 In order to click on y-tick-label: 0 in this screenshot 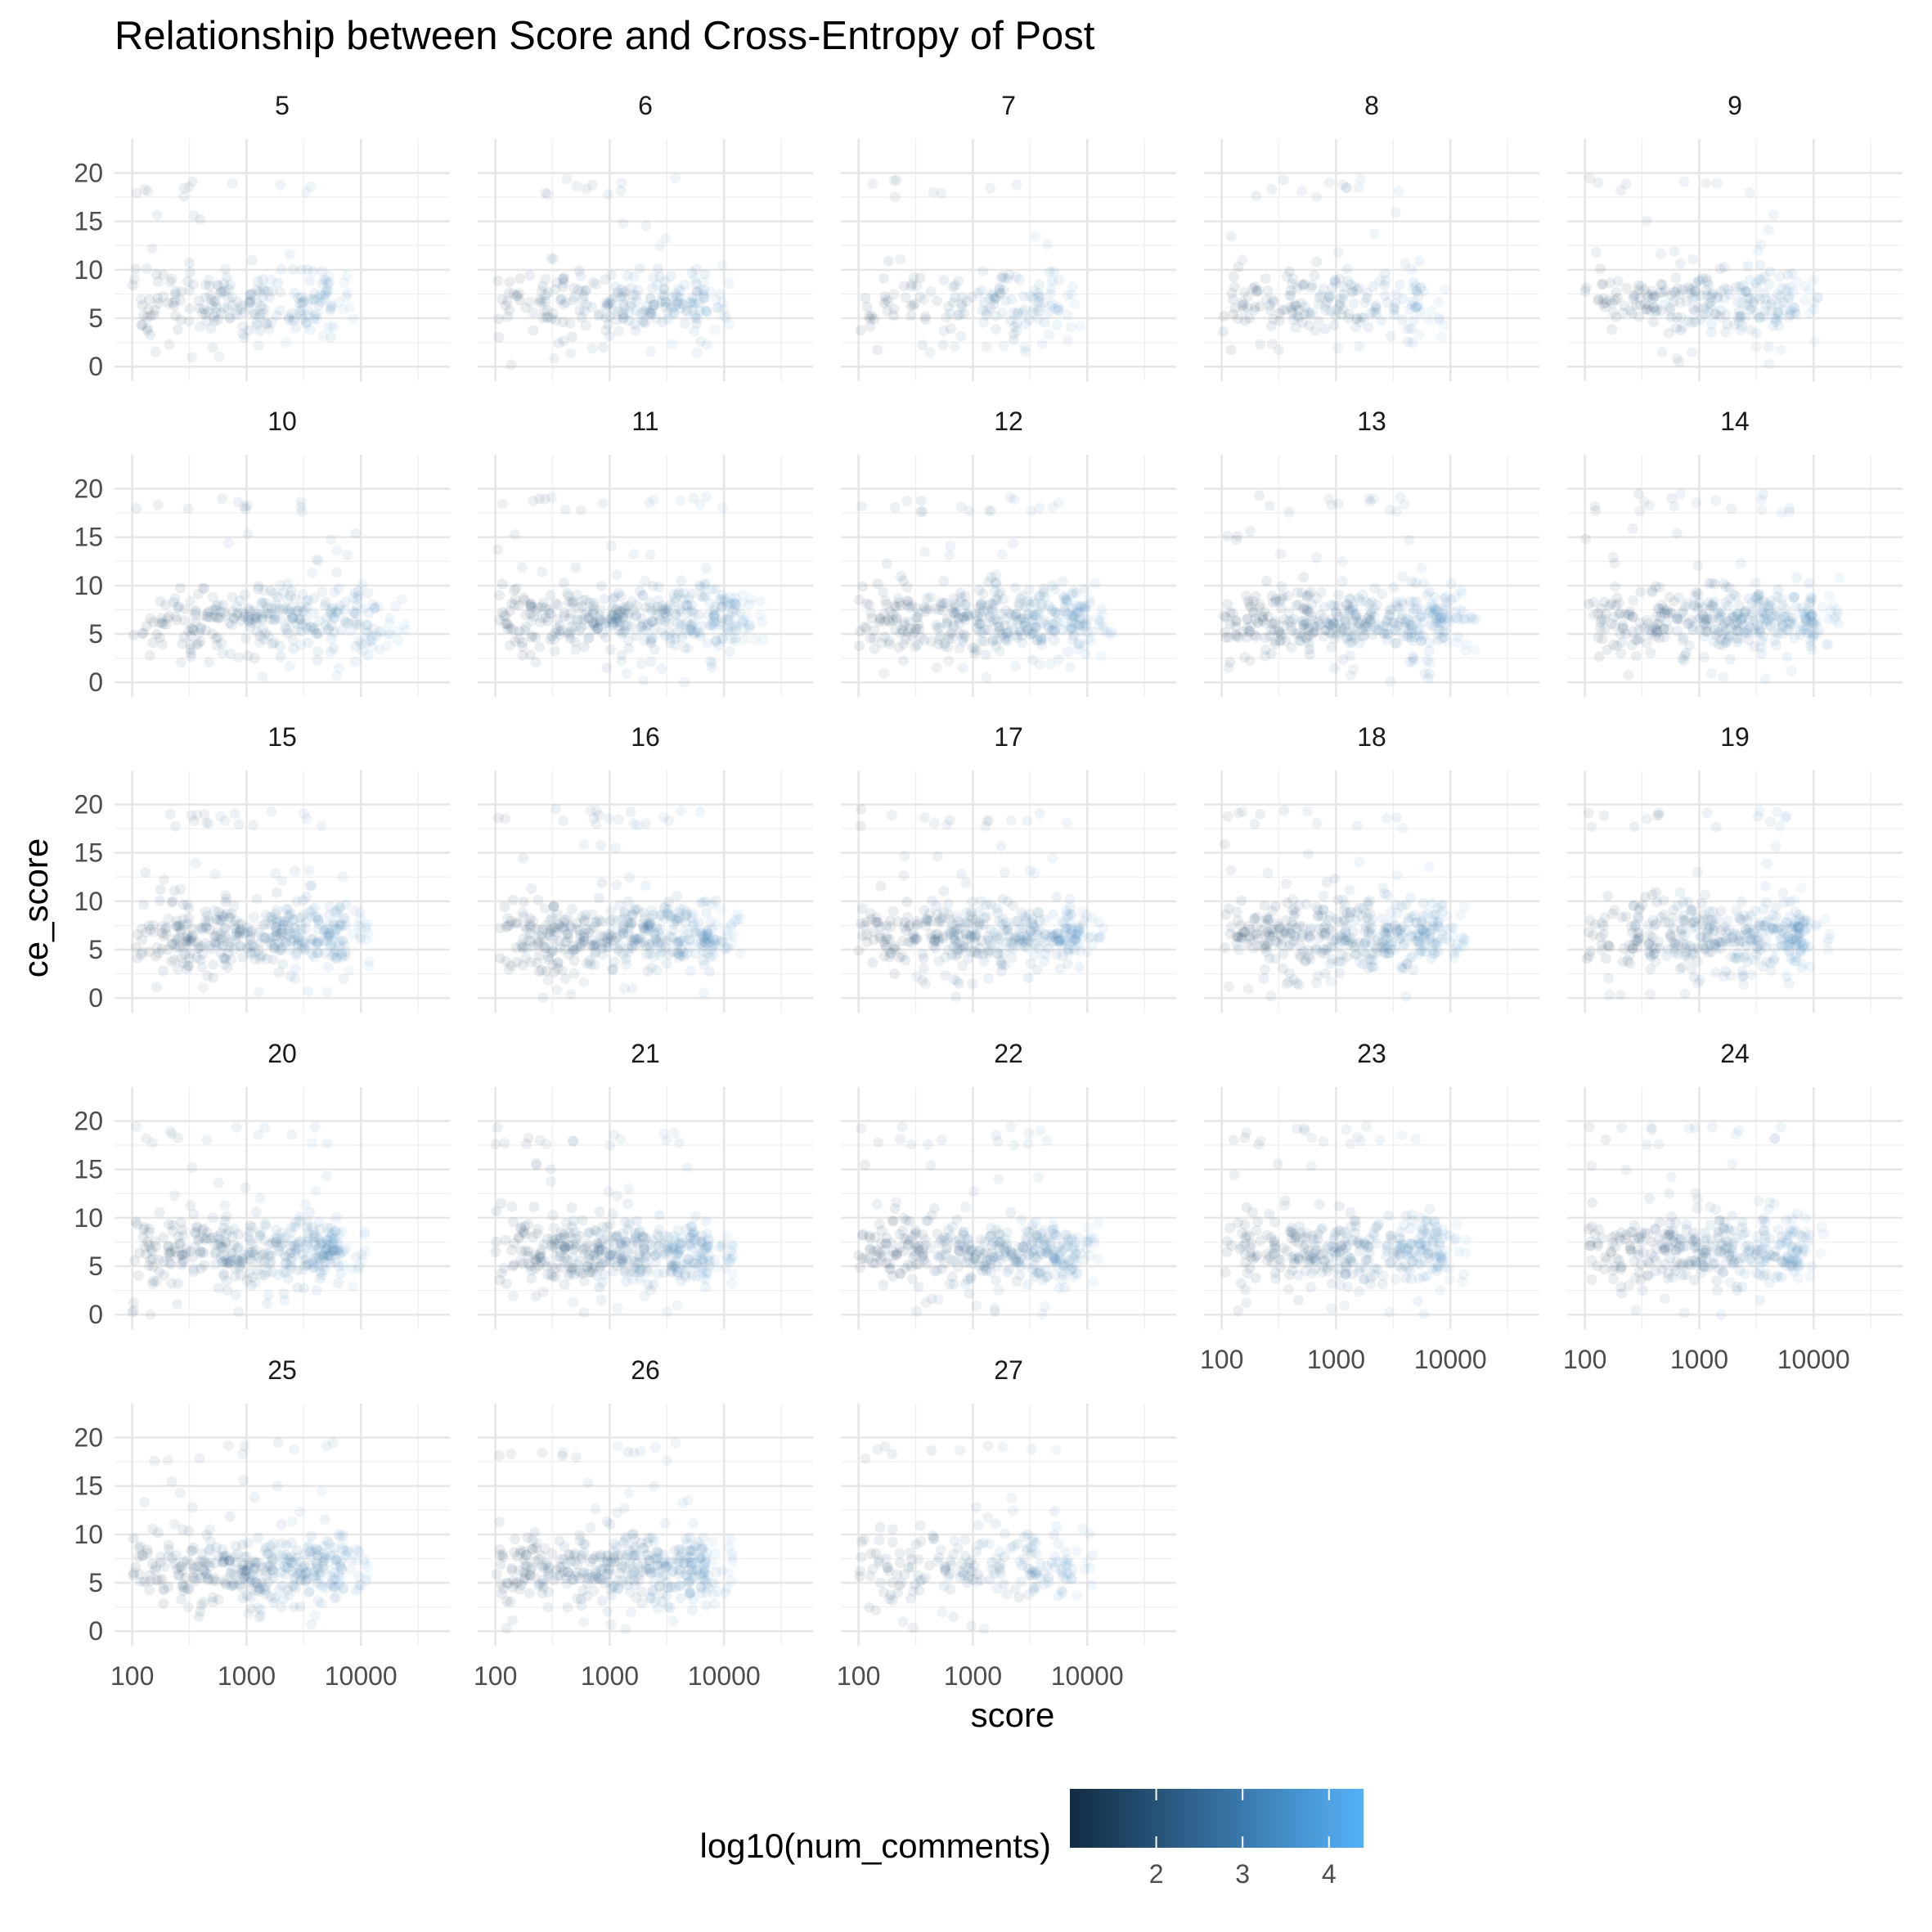, I will do `click(95, 366)`.